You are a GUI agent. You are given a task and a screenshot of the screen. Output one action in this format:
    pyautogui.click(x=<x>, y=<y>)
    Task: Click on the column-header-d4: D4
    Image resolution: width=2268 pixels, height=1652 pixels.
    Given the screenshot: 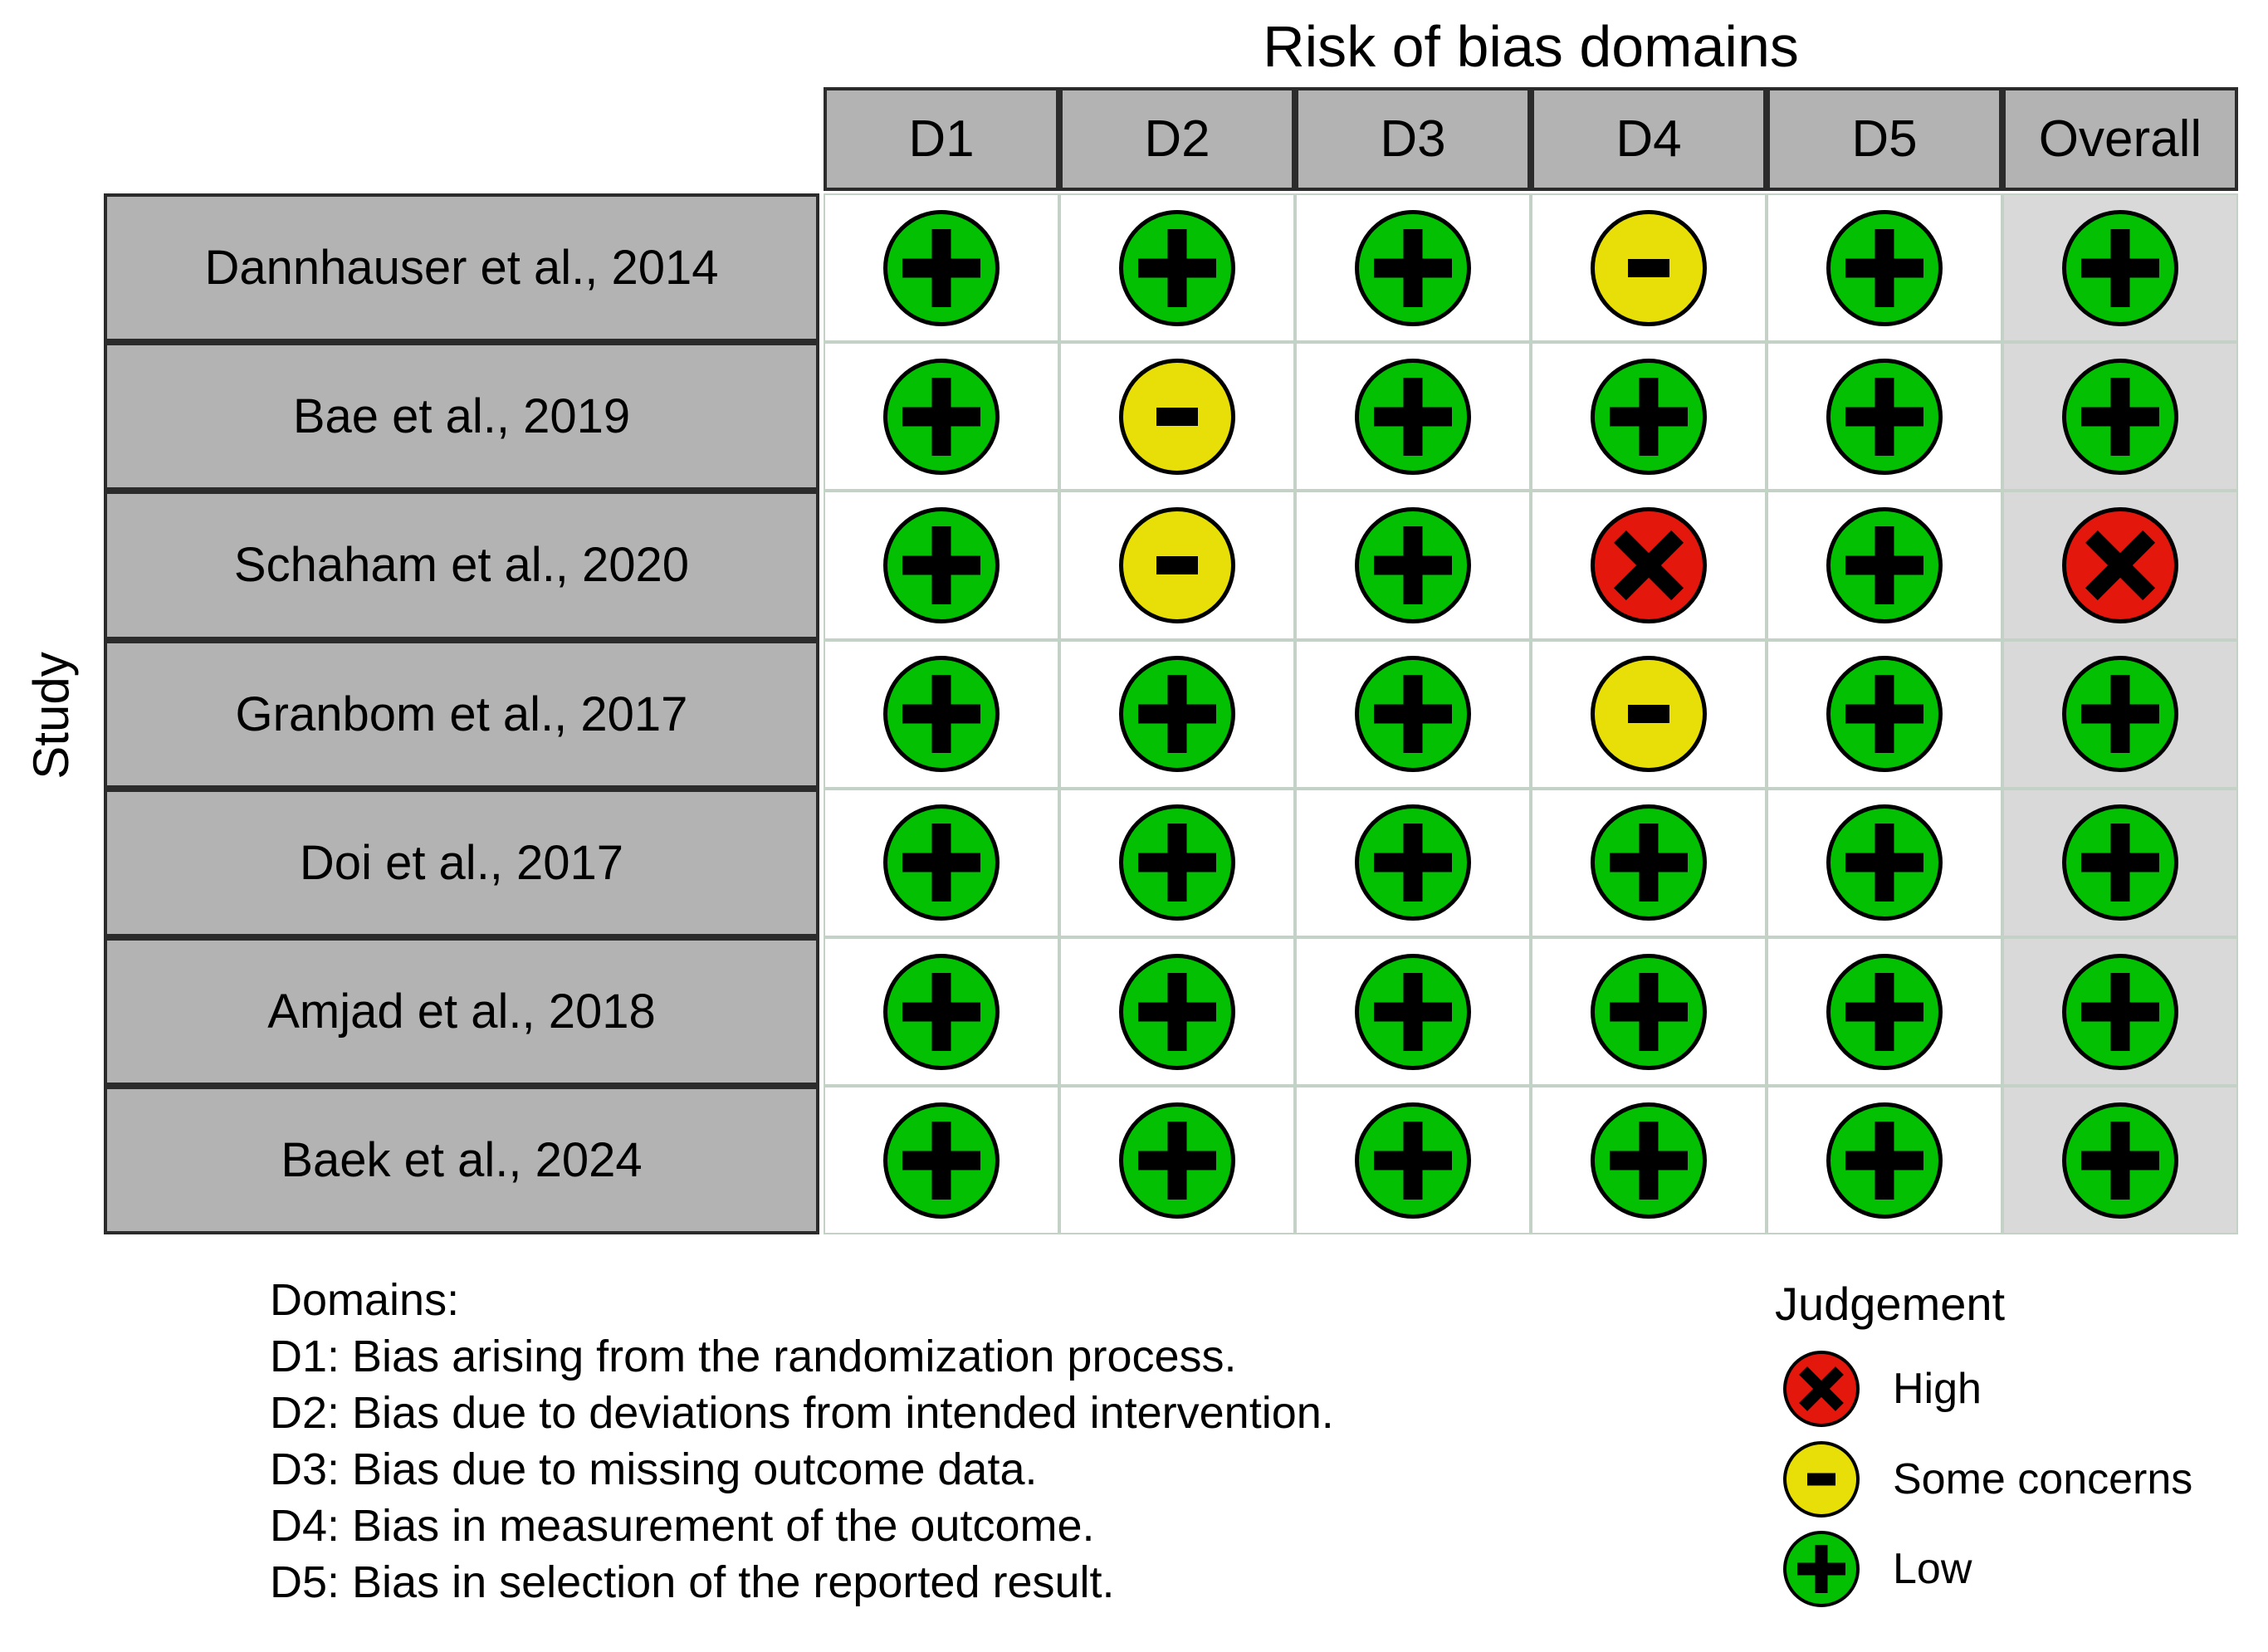 What is the action you would take?
    pyautogui.click(x=1649, y=139)
    